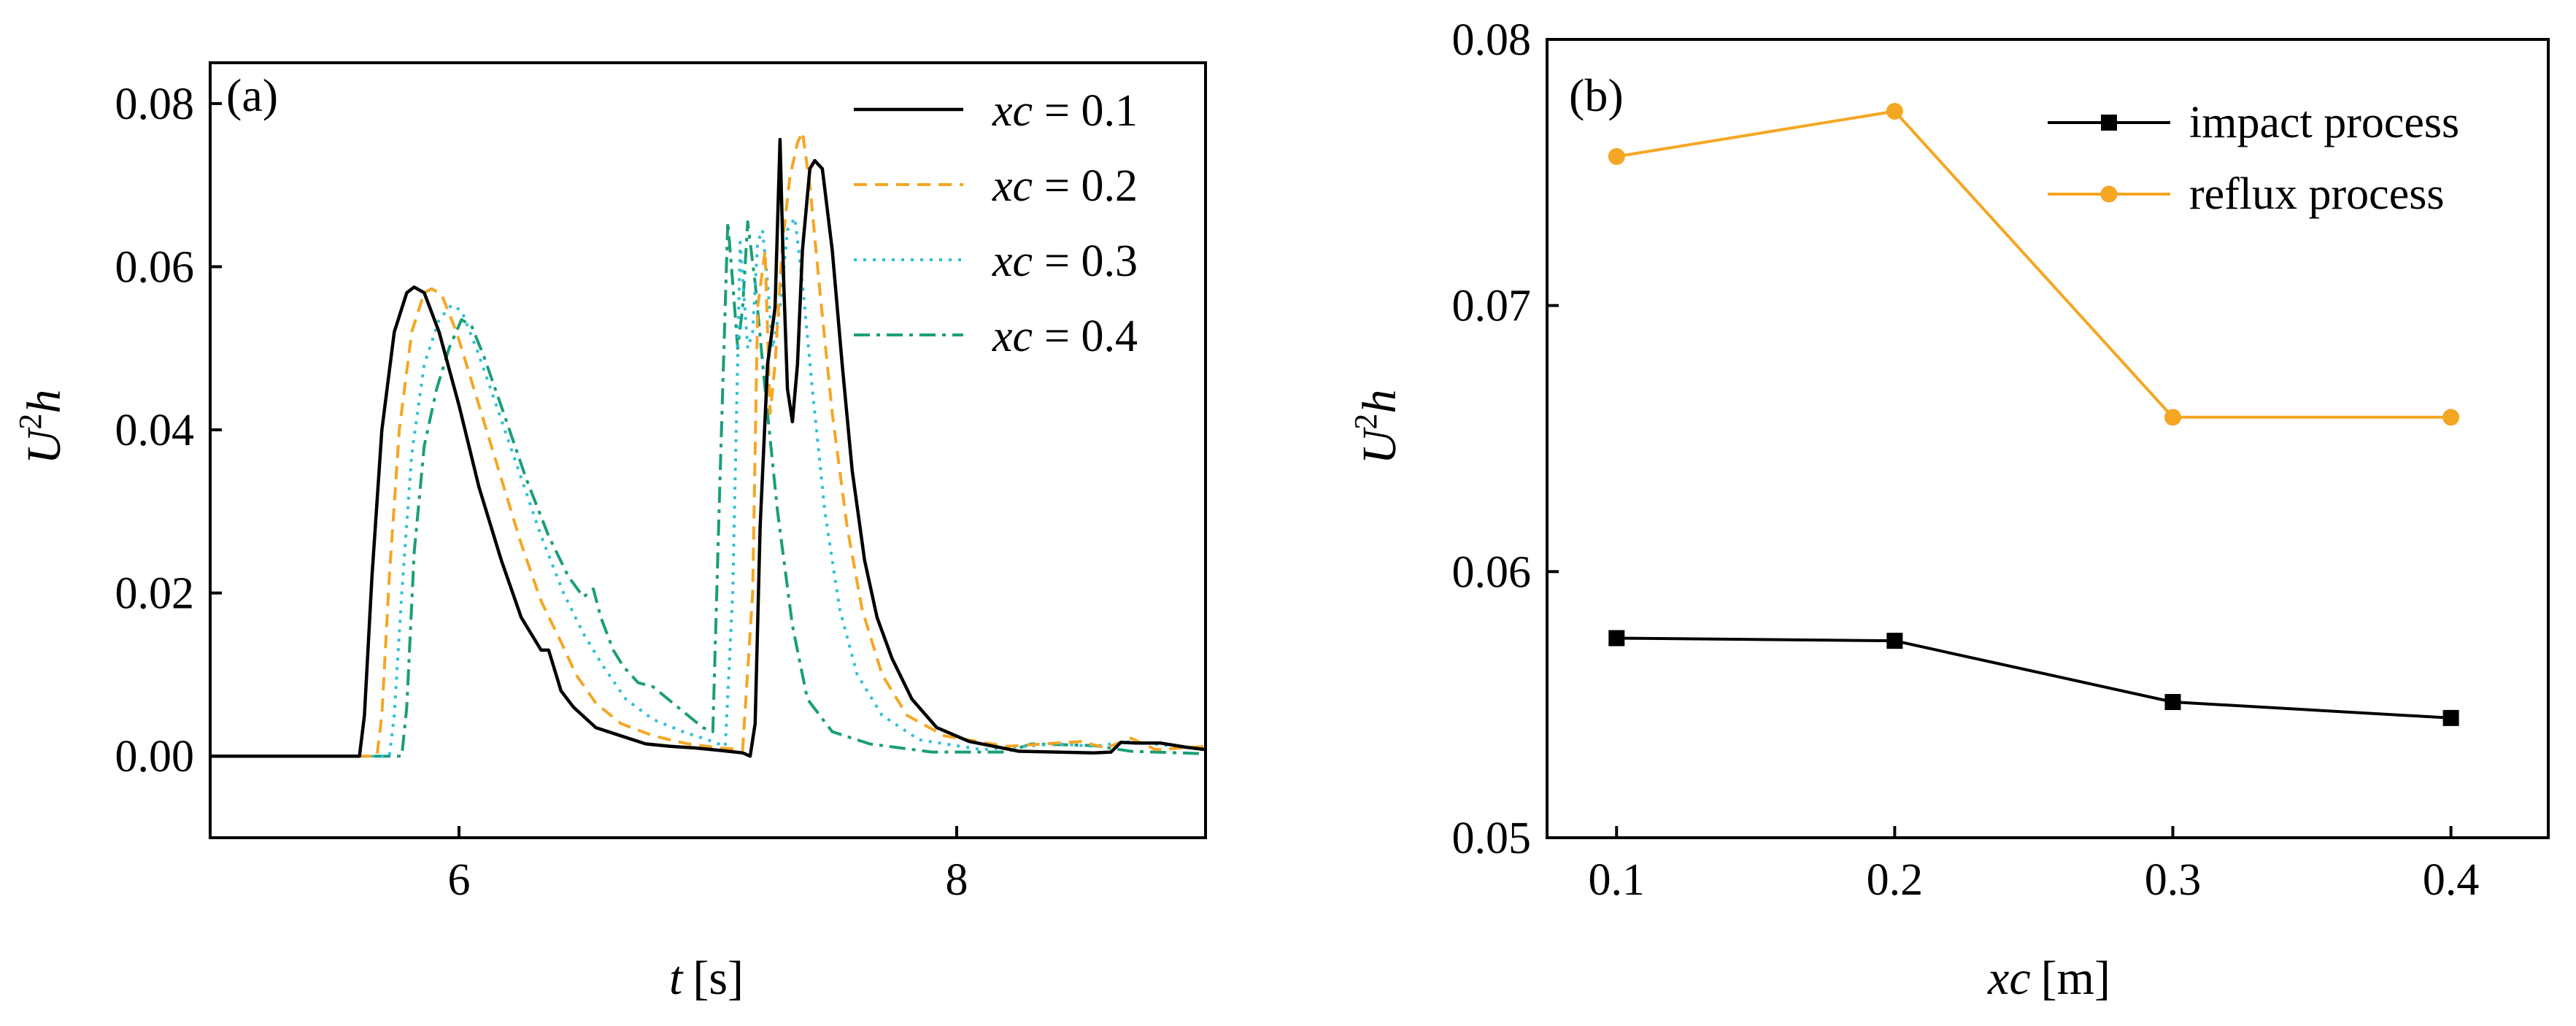 This screenshot has height=1026, width=2576. What do you see at coordinates (1379, 445) in the screenshot?
I see `panel-b-y-base: U` at bounding box center [1379, 445].